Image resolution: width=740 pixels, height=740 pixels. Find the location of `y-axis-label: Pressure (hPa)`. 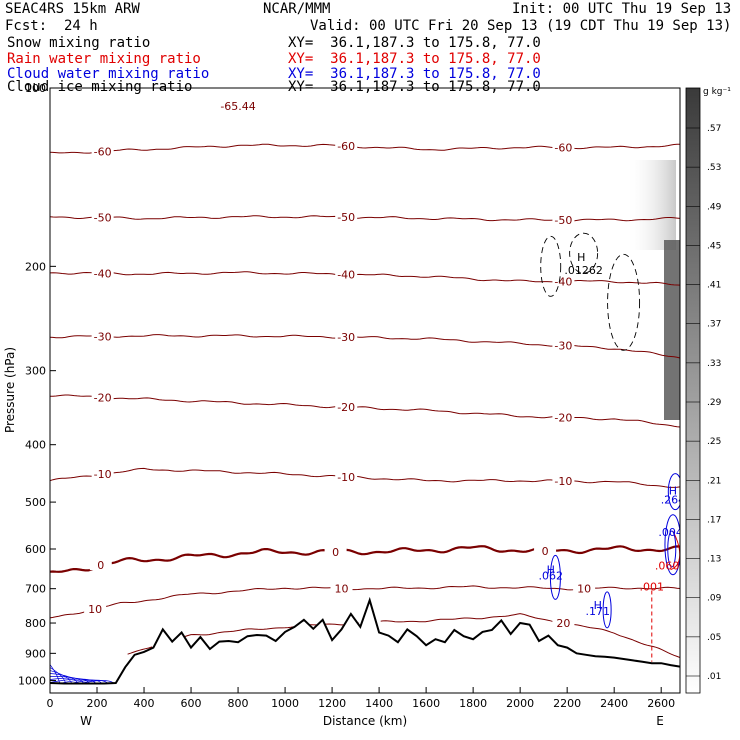

y-axis-label: Pressure (hPa) is located at coordinates (10, 390).